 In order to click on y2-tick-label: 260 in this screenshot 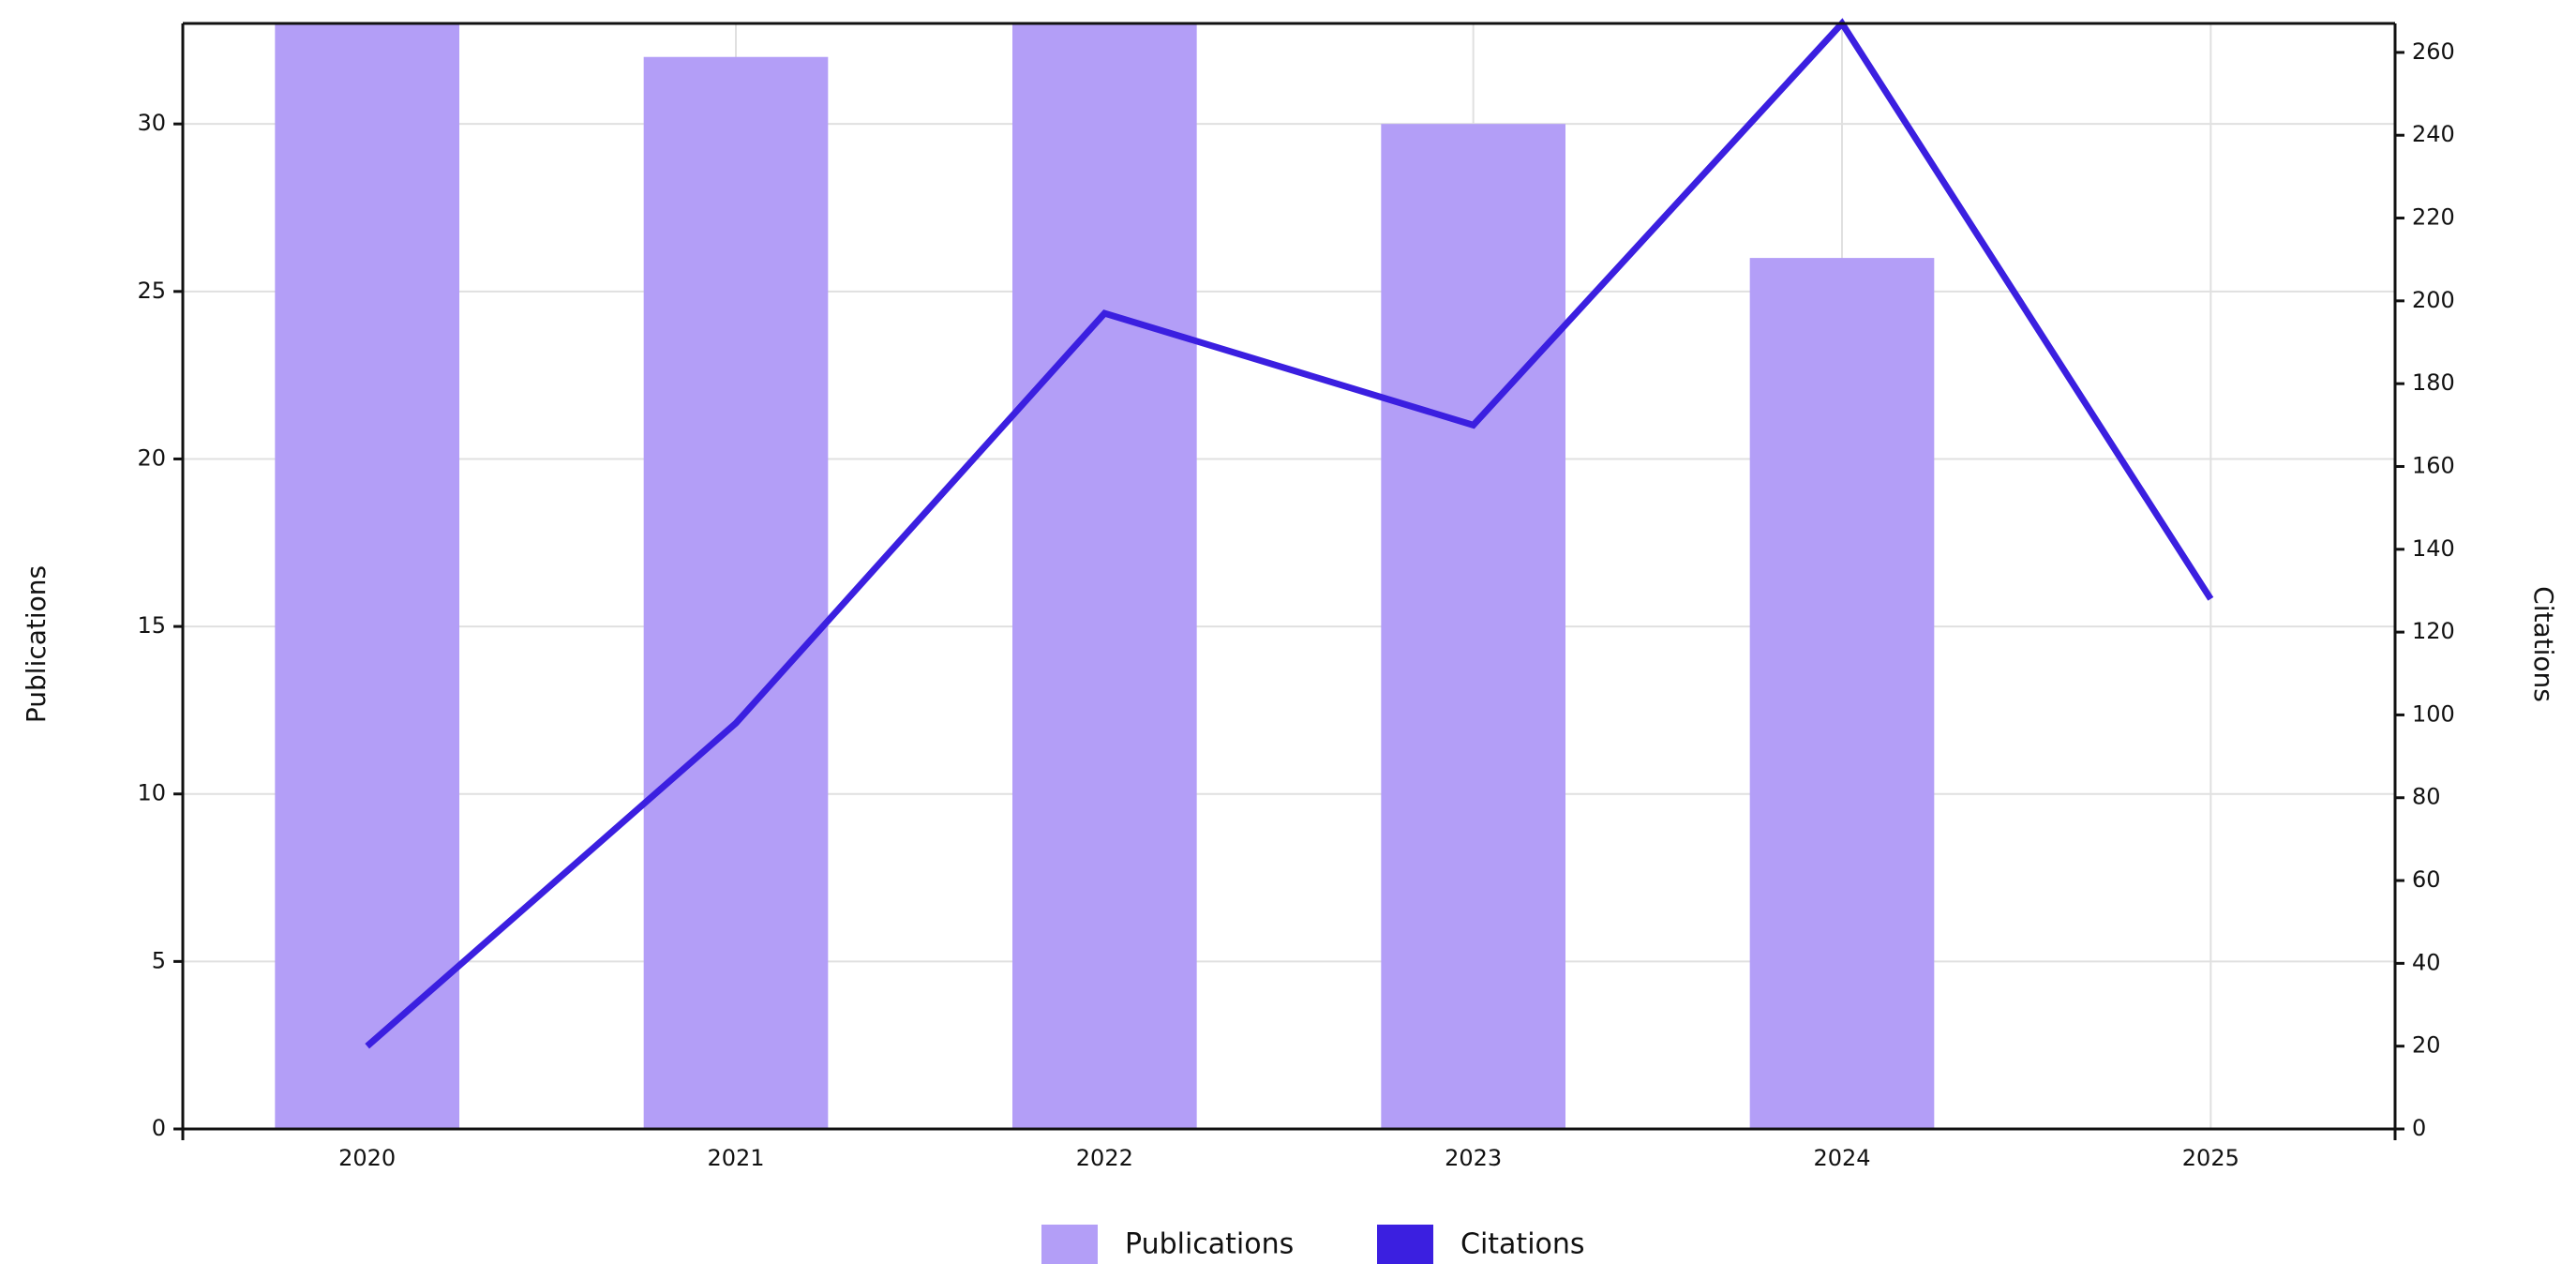, I will do `click(2433, 51)`.